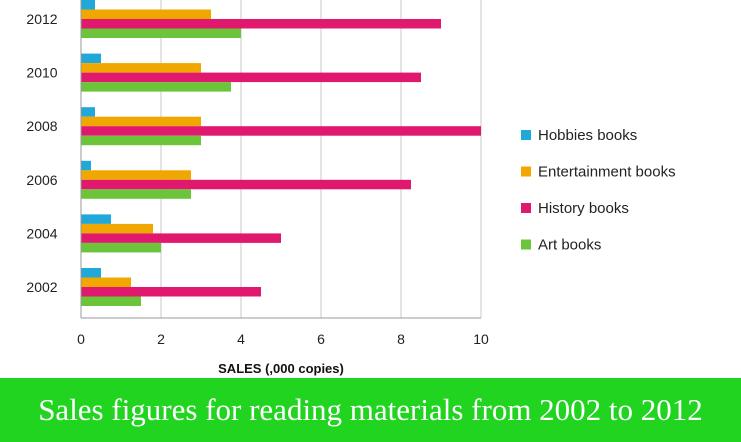 Image resolution: width=741 pixels, height=442 pixels. I want to click on bar-history-books-2004, so click(181, 238).